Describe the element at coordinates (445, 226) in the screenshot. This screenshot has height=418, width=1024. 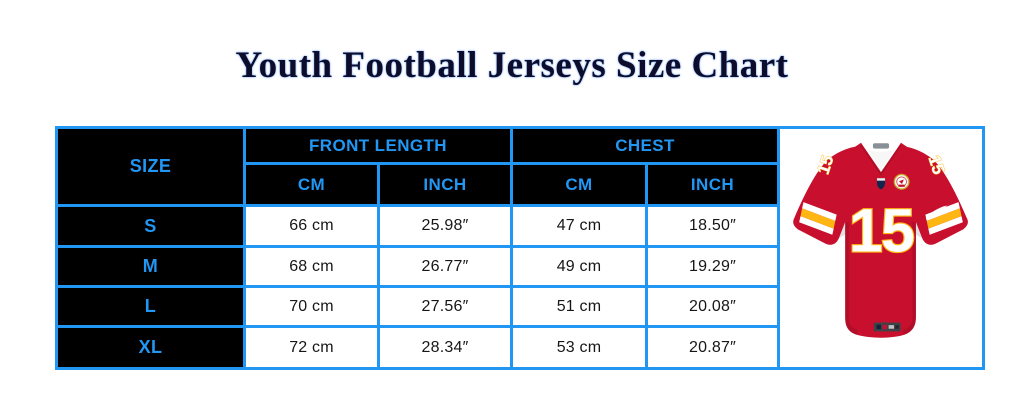
I see `front-length-inch-cell: 25.98″` at that location.